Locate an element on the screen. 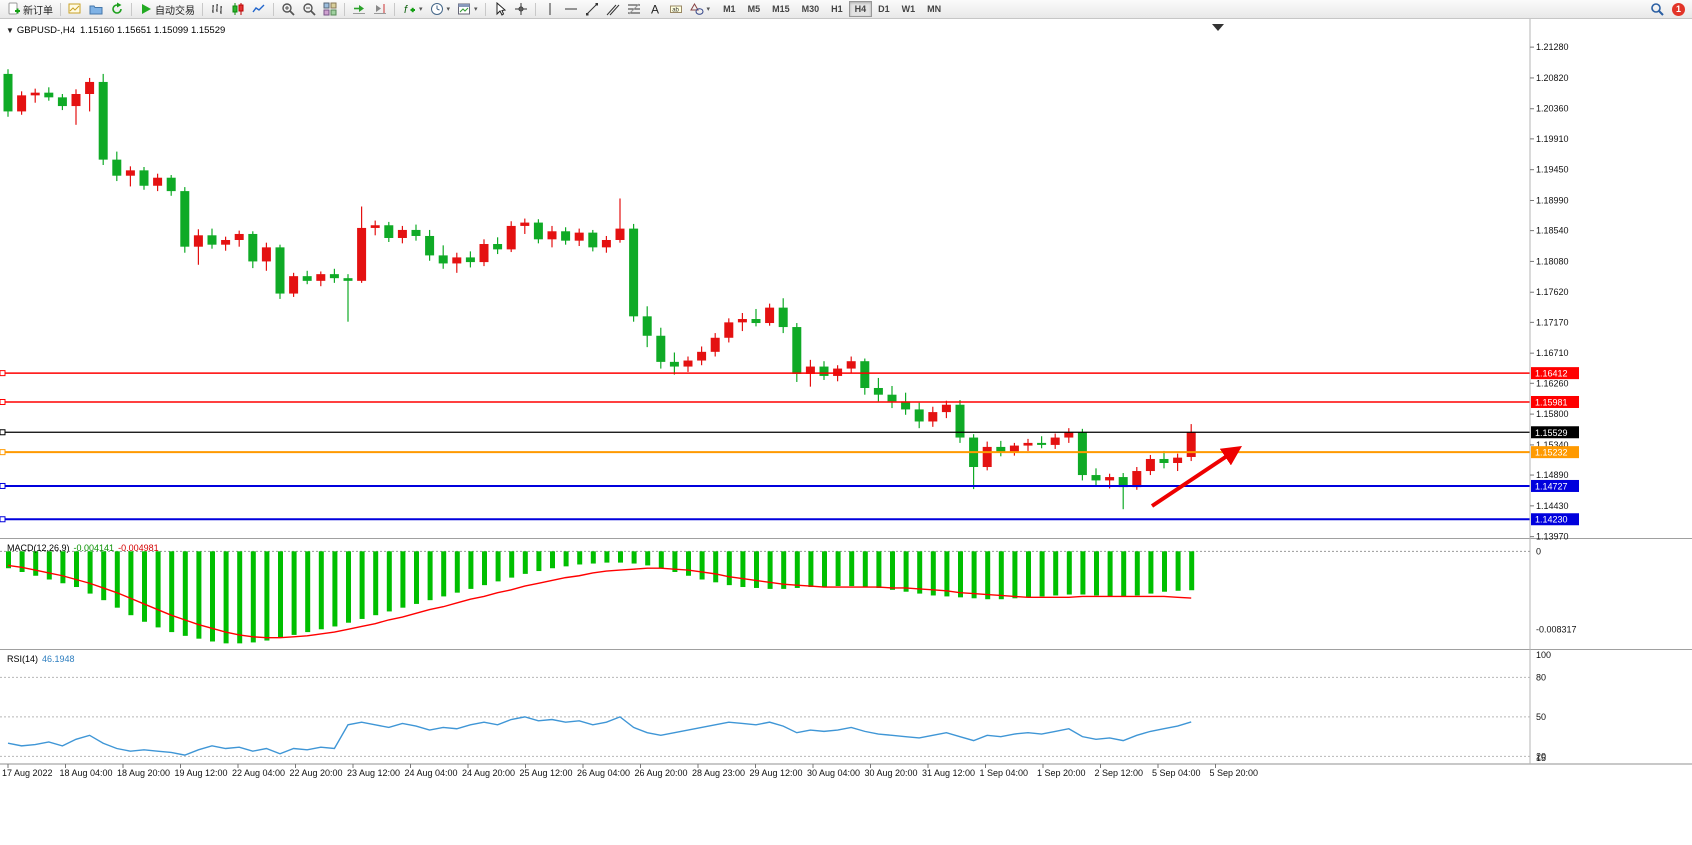  timeframe-d1: D1 is located at coordinates (884, 9).